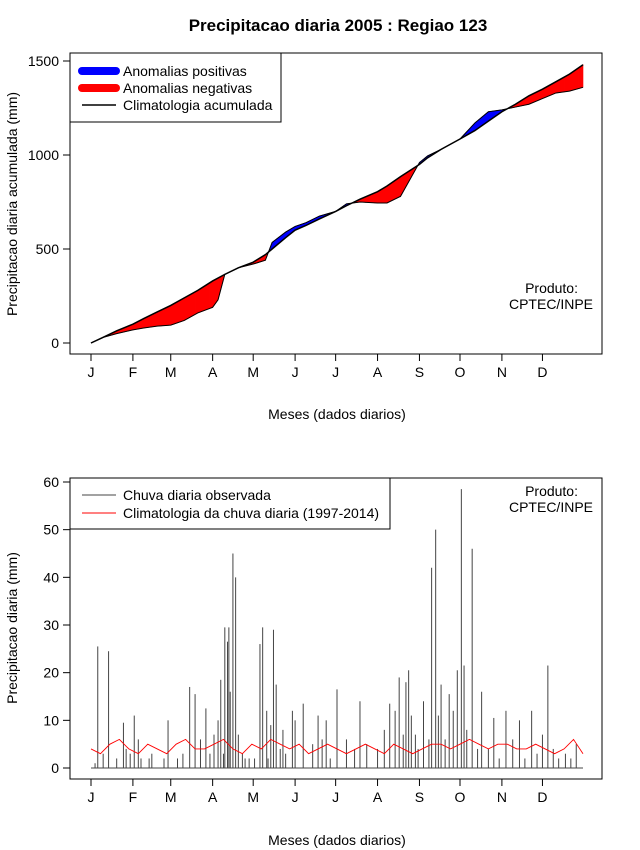  Describe the element at coordinates (43, 61) in the screenshot. I see `y-tick-label: 1500` at that location.